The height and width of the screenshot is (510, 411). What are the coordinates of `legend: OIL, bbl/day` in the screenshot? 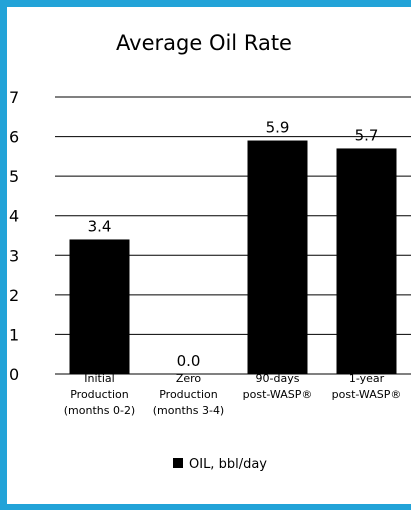 It's located at (220, 464).